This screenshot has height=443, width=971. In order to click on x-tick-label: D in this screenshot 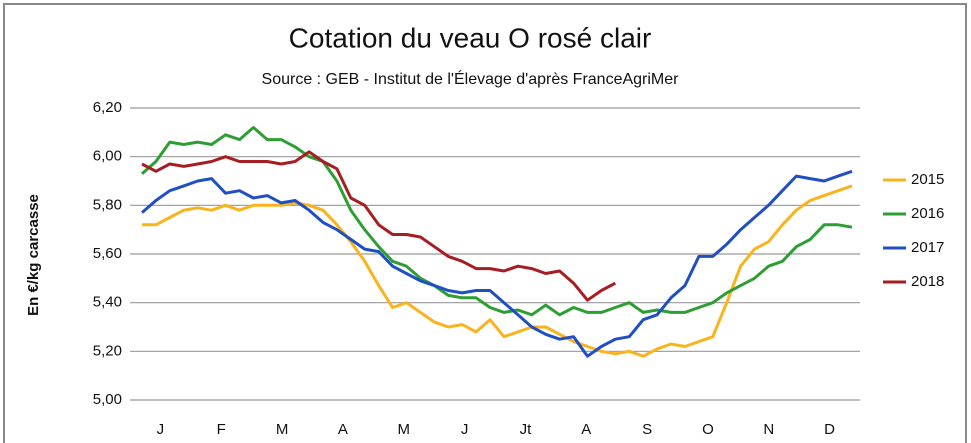, I will do `click(829, 429)`.